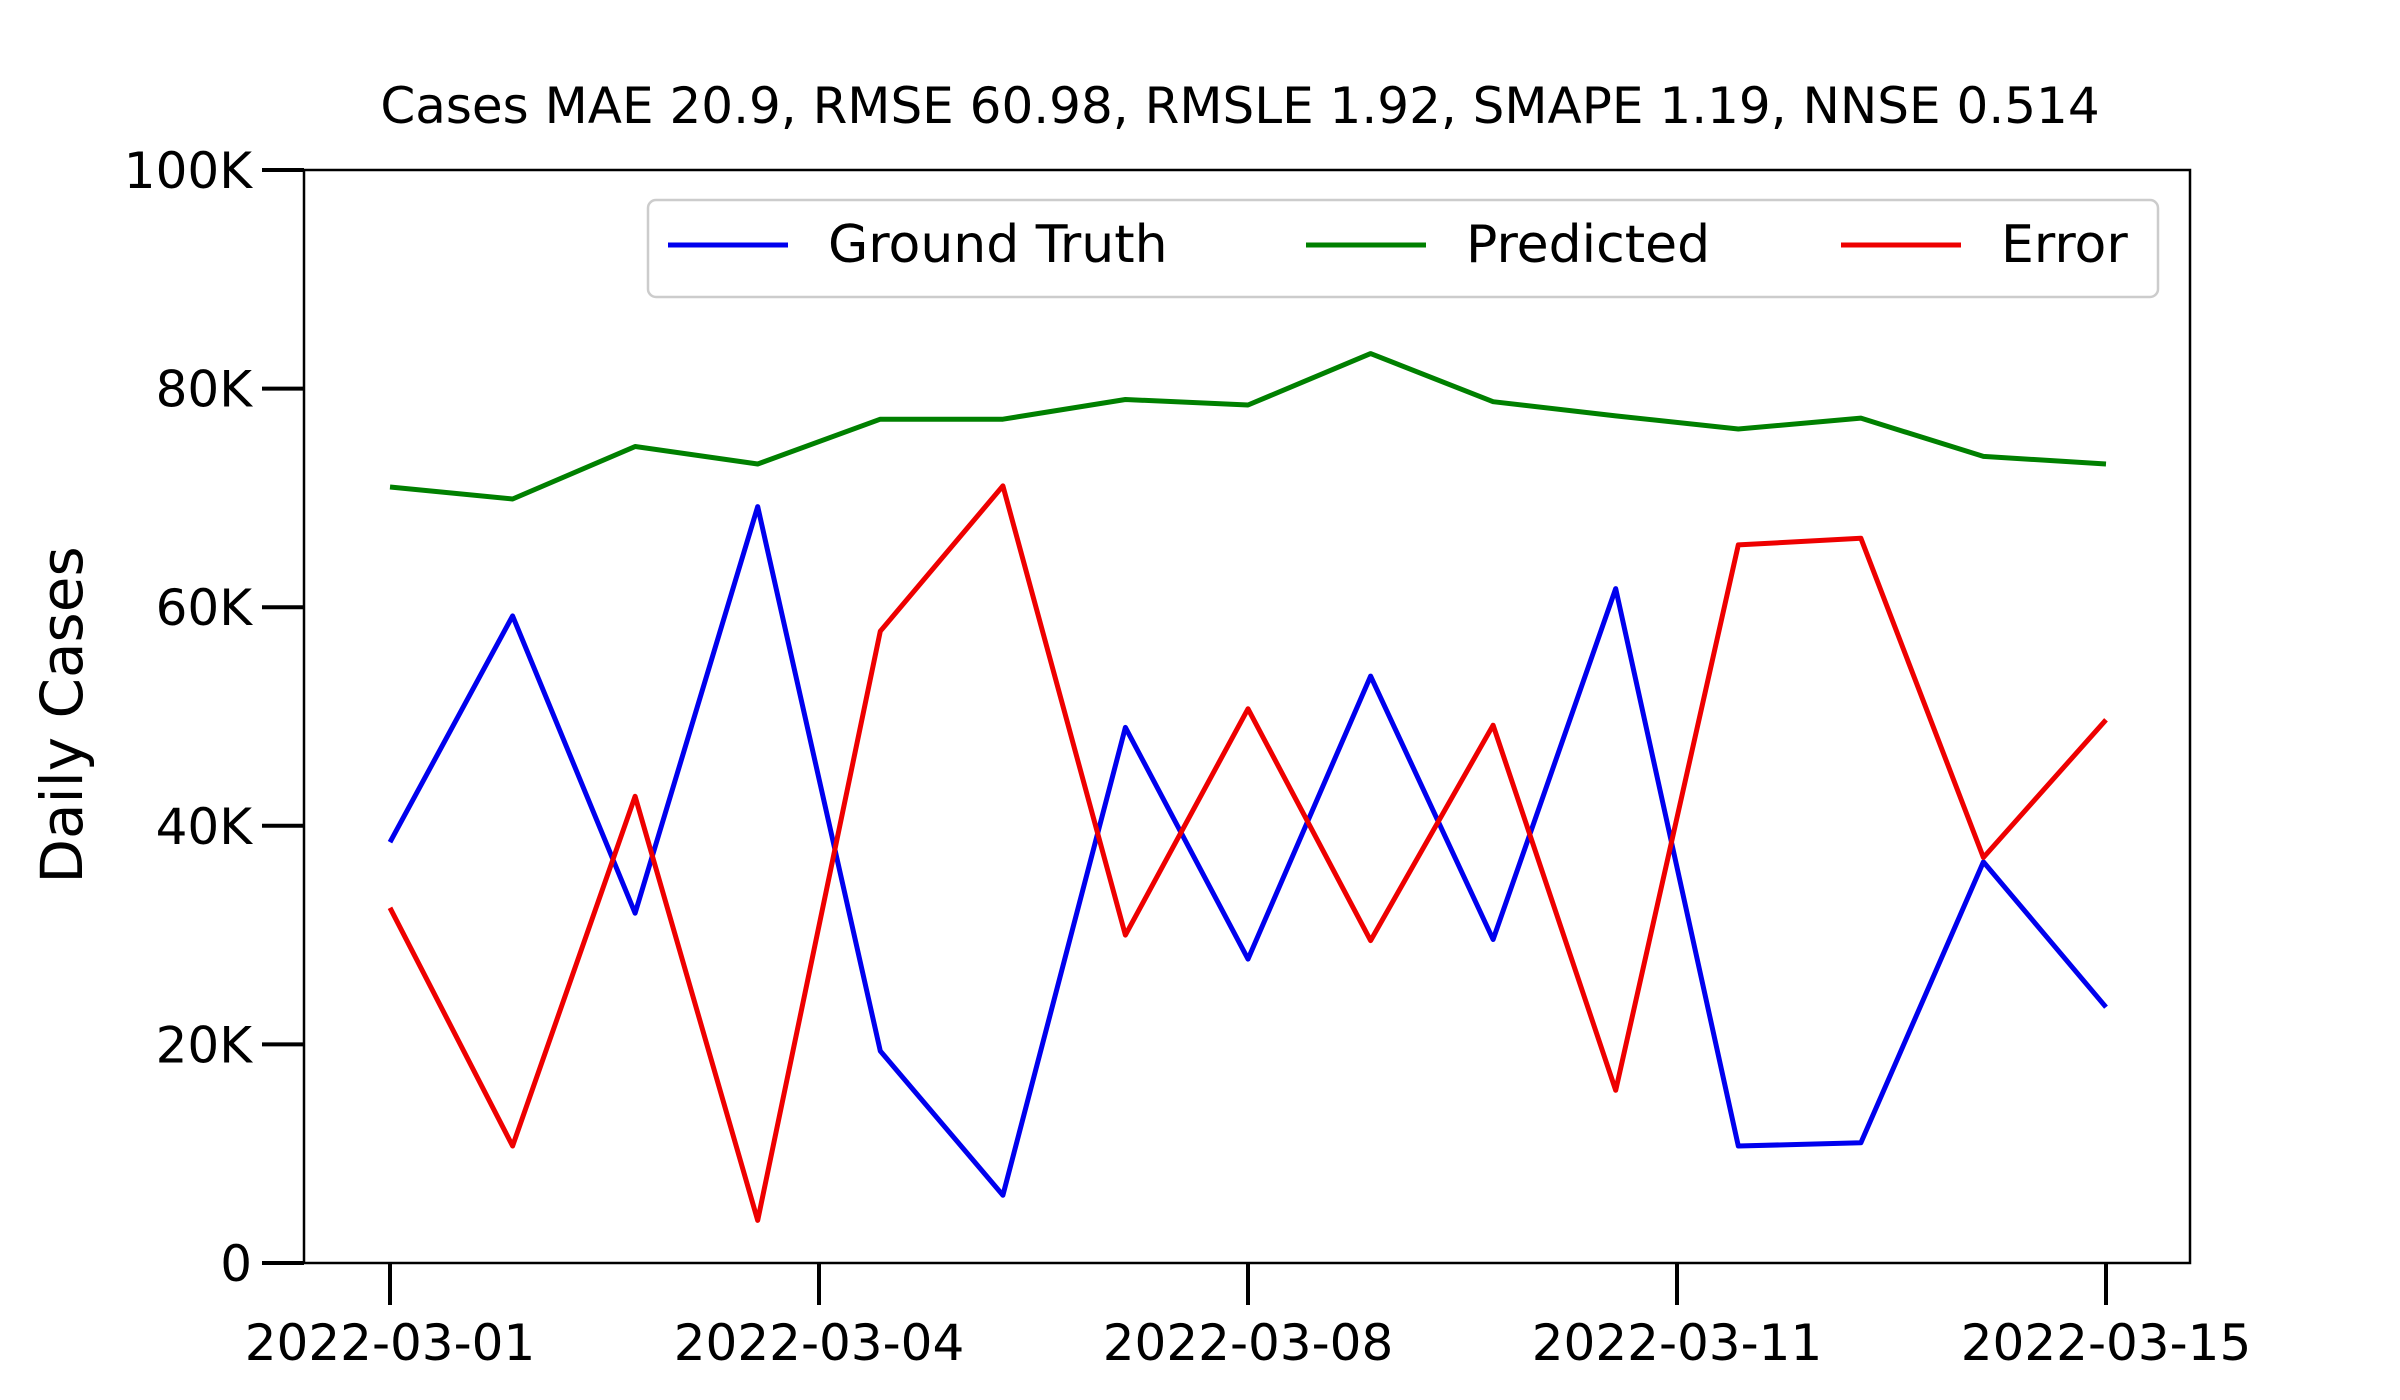 The width and height of the screenshot is (2400, 1400). Describe the element at coordinates (1248, 1343) in the screenshot. I see `x-tick-label: 2022-03-08` at that location.